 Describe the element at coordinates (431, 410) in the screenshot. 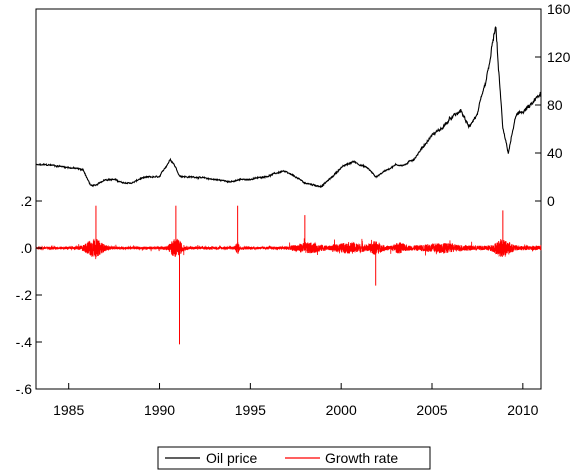

I see `x-tick-label: 2005` at that location.